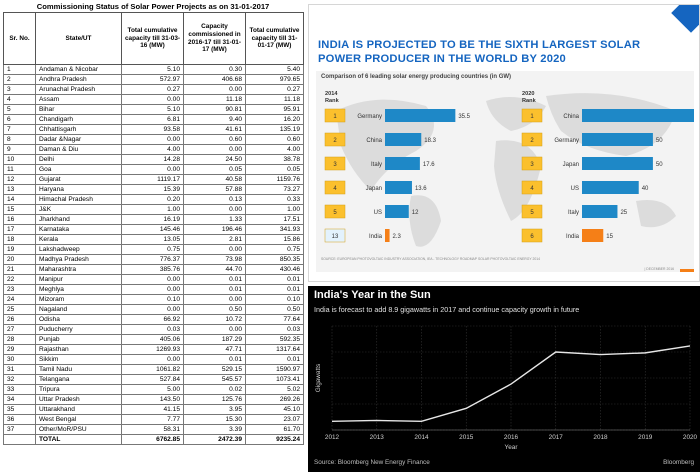 The height and width of the screenshot is (472, 700). What do you see at coordinates (78, 439) in the screenshot?
I see `total-label: TOTAL` at bounding box center [78, 439].